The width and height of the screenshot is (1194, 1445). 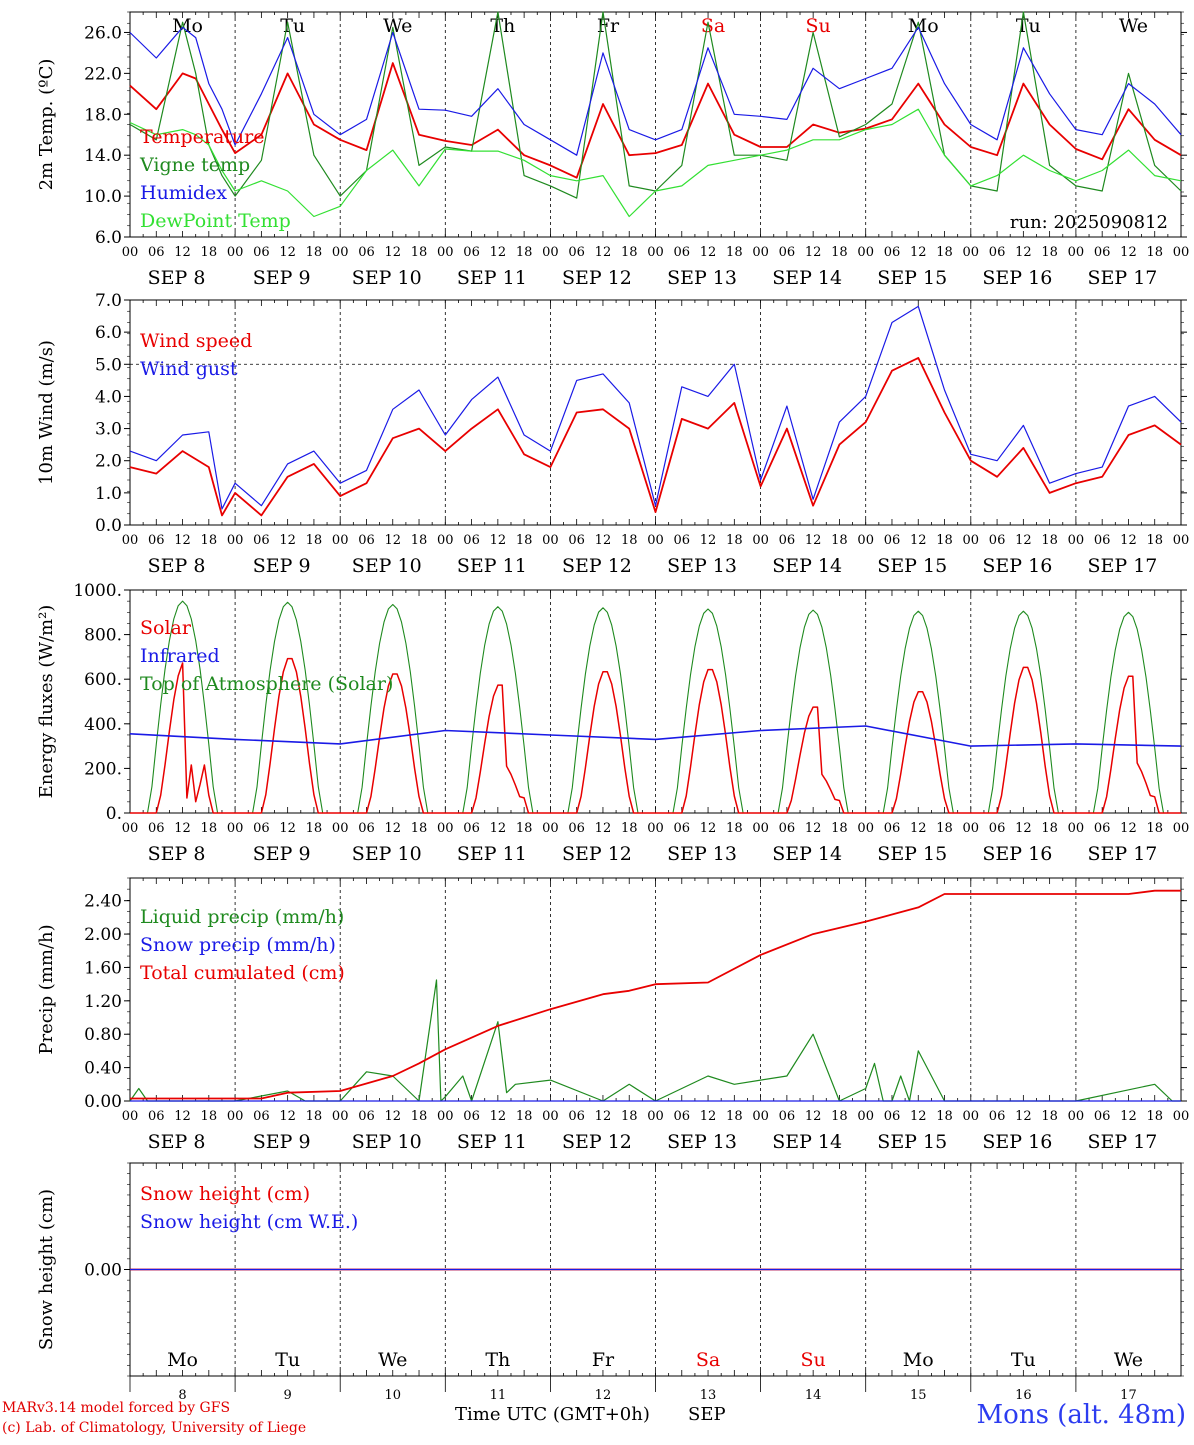 I want to click on day-number: 17, so click(x=1128, y=1395).